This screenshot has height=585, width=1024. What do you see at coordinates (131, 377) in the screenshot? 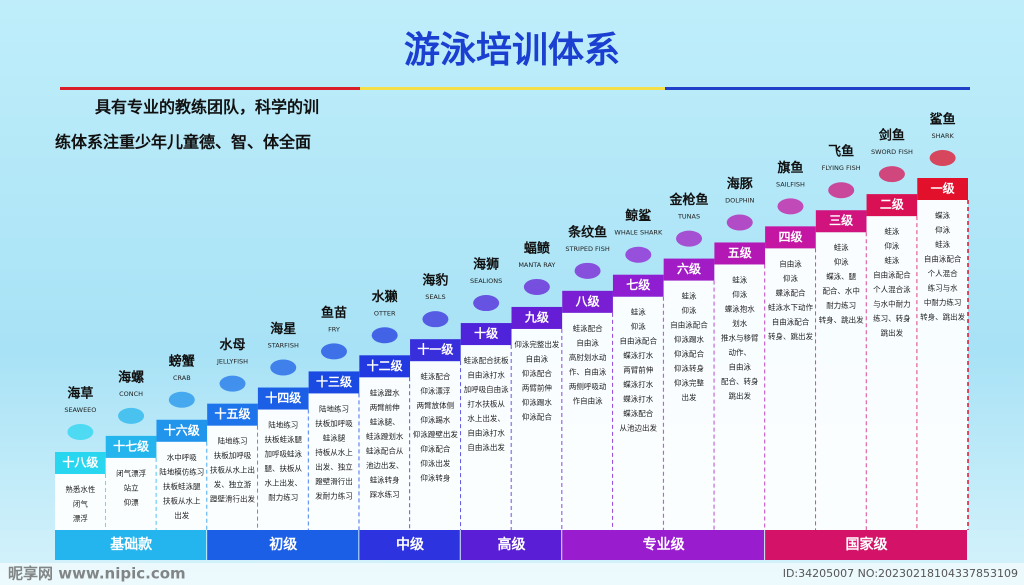
I see `animal-name: 海螺` at bounding box center [131, 377].